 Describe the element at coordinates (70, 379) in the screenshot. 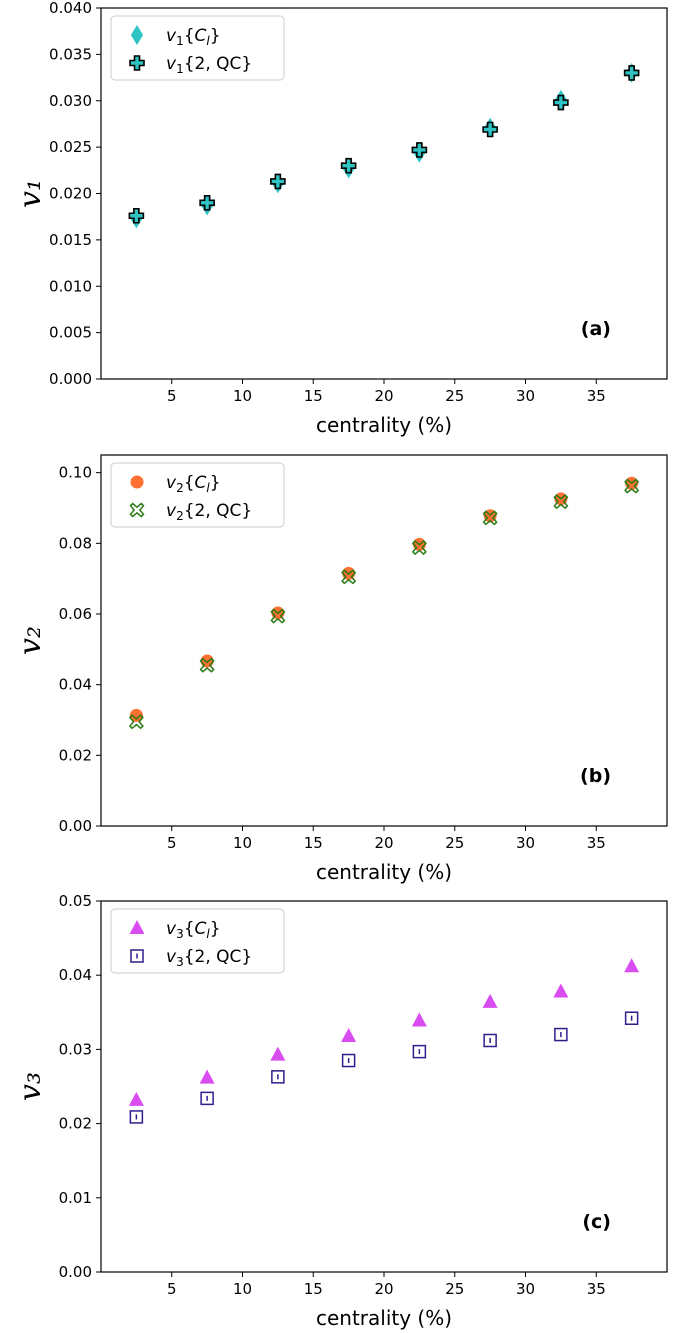

I see `y-tick-label: 0.000` at that location.